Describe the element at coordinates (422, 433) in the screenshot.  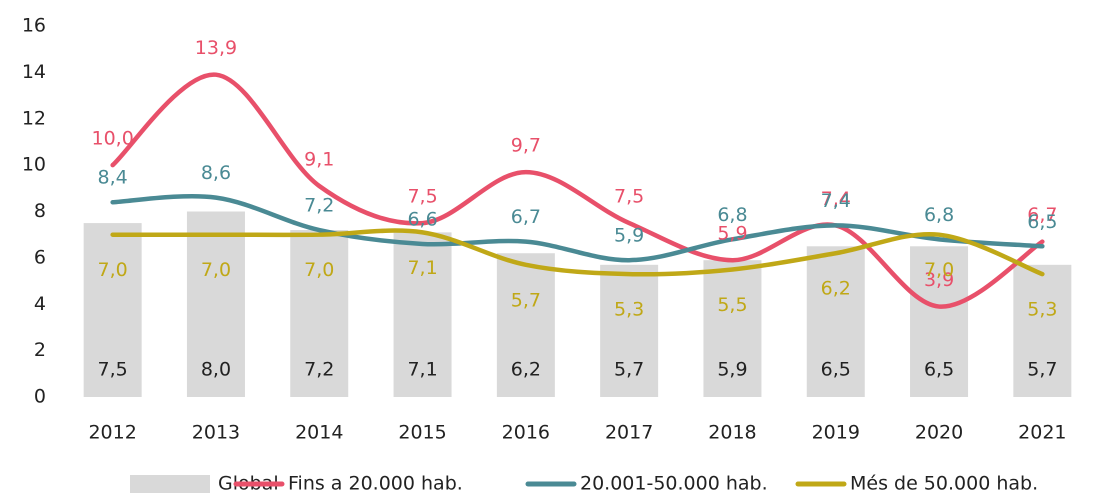
I see `x-tick-label: 2015` at that location.